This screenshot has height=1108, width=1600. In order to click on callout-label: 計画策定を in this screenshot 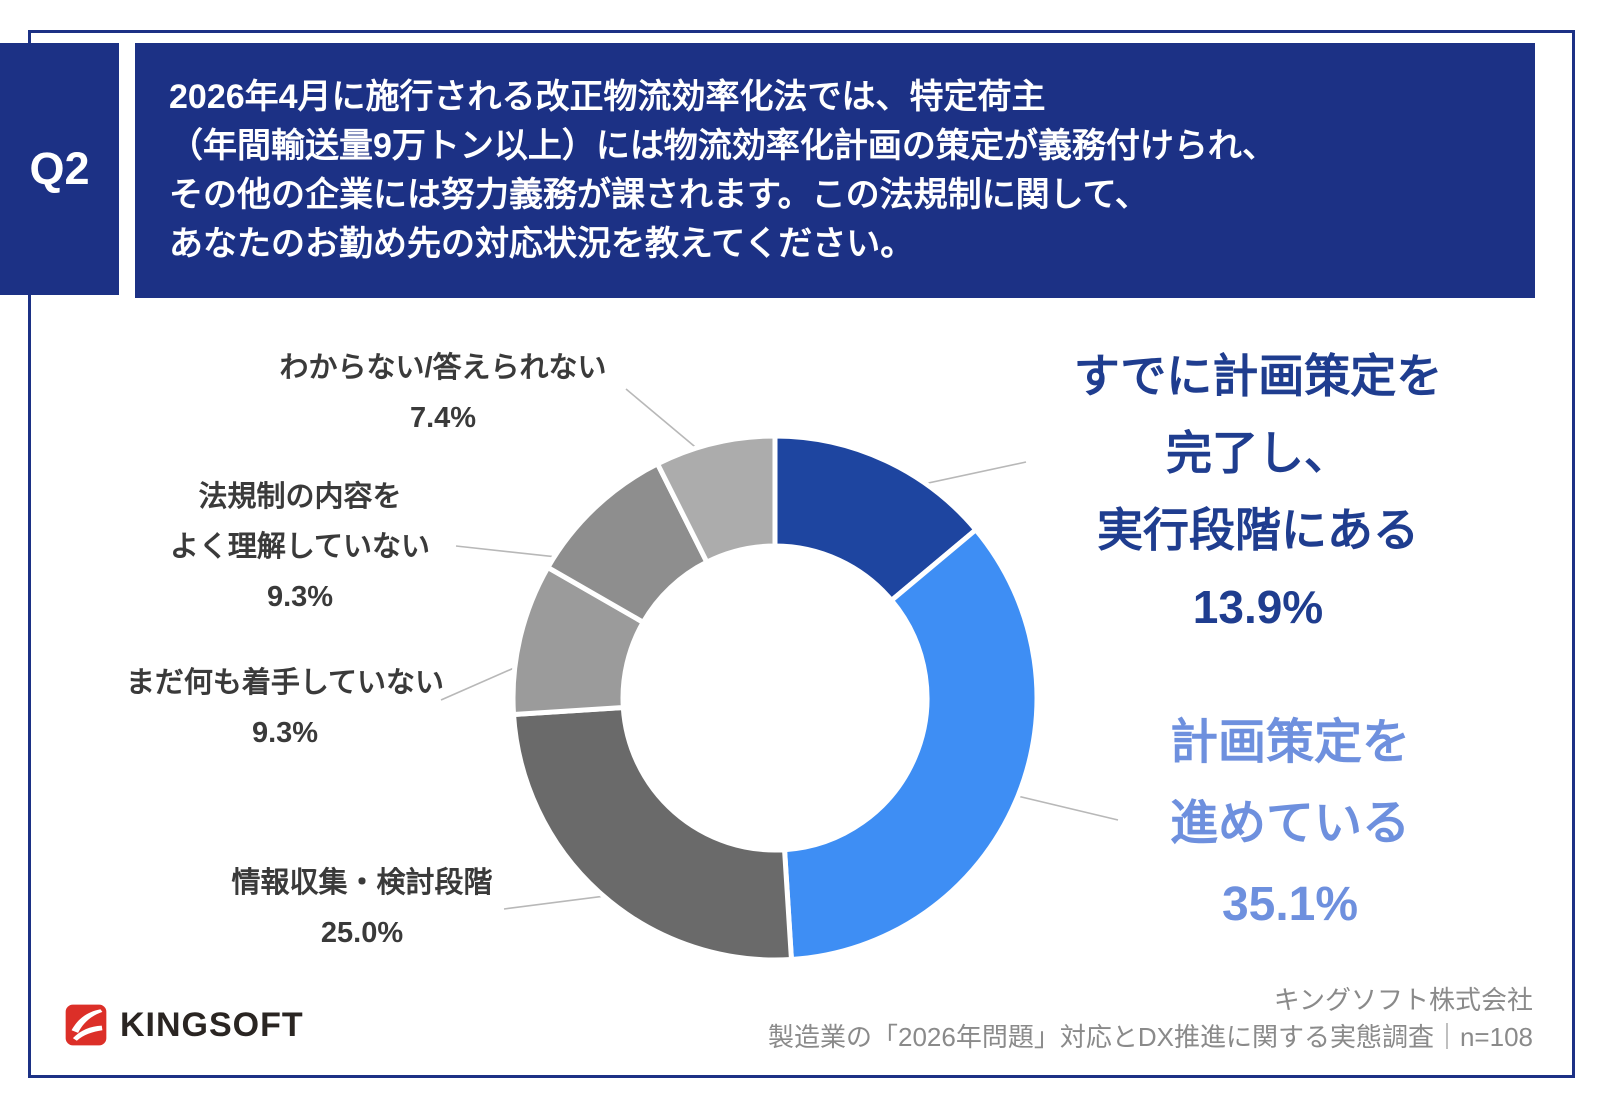, I will do `click(1289, 742)`.